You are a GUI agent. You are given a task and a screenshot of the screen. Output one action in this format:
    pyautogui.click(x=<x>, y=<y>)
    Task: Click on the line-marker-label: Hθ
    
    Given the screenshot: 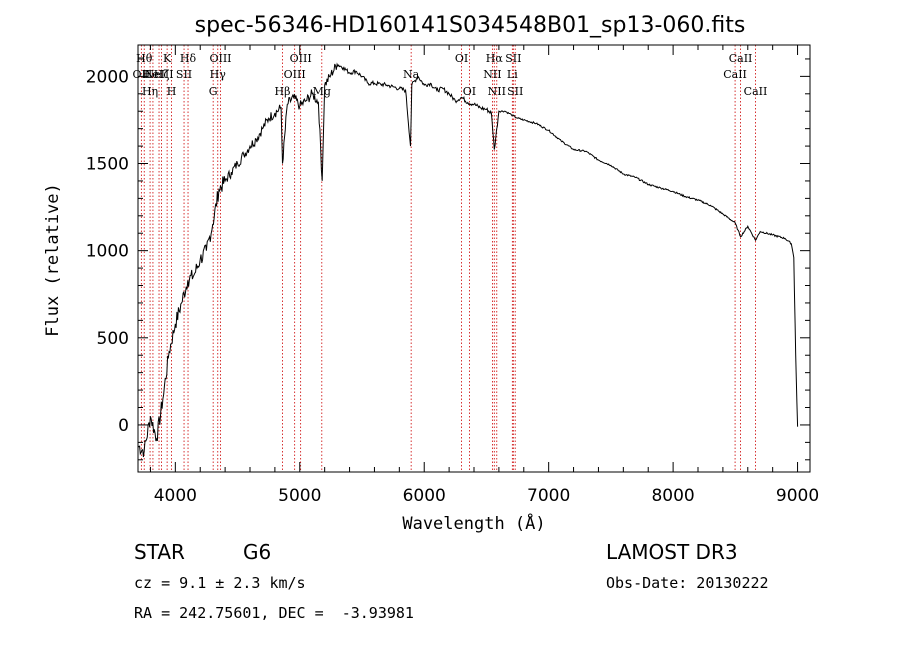 What is the action you would take?
    pyautogui.click(x=144, y=58)
    